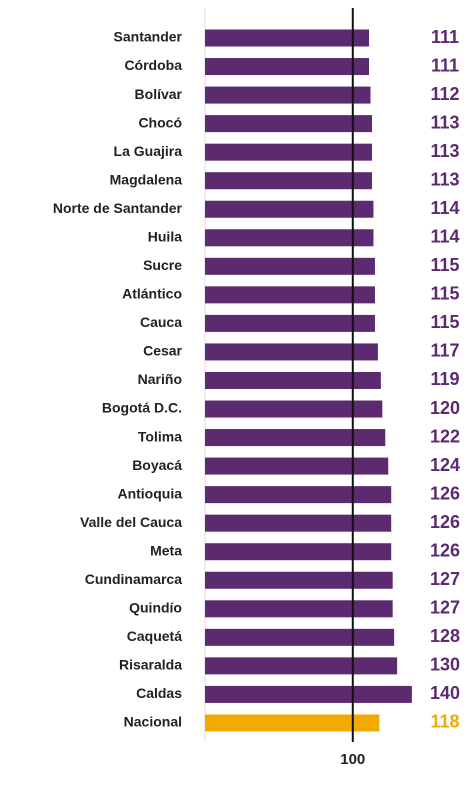 The height and width of the screenshot is (797, 473). What do you see at coordinates (149, 493) in the screenshot?
I see `category-label: Antioquia` at bounding box center [149, 493].